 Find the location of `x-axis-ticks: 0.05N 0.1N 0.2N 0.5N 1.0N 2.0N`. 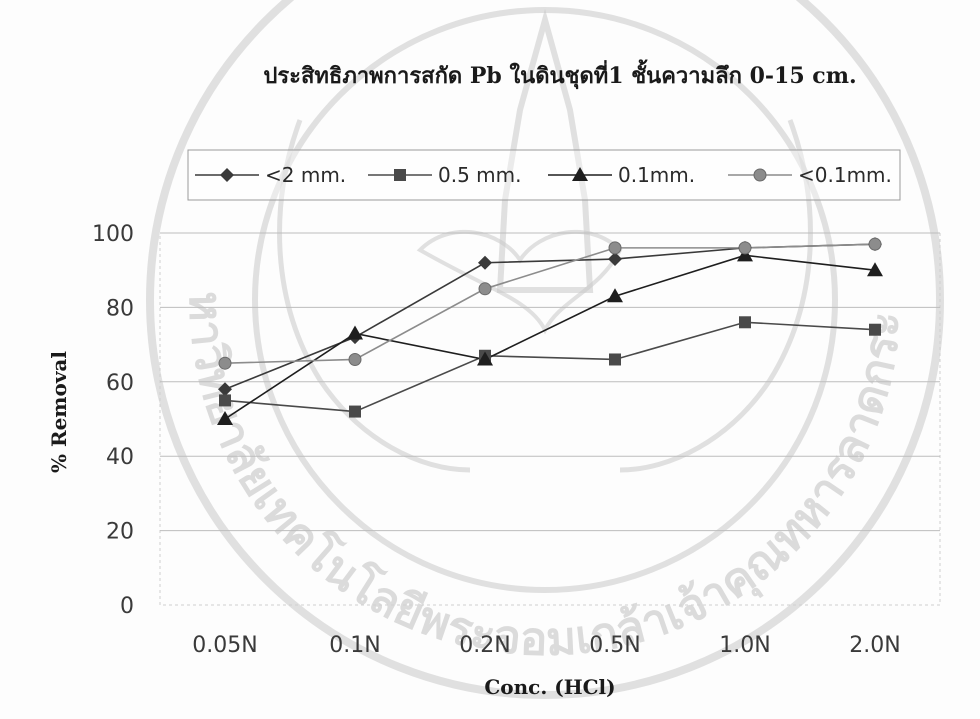

x-axis-ticks: 0.05N 0.1N 0.2N 0.5N 1.0N 2.0N is located at coordinates (546, 645).